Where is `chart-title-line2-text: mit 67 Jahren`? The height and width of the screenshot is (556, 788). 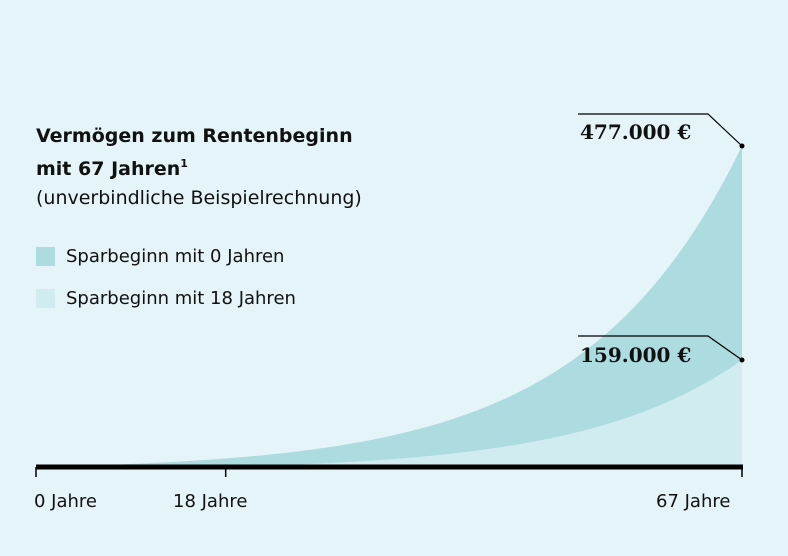 chart-title-line2-text: mit 67 Jahren is located at coordinates (108, 169).